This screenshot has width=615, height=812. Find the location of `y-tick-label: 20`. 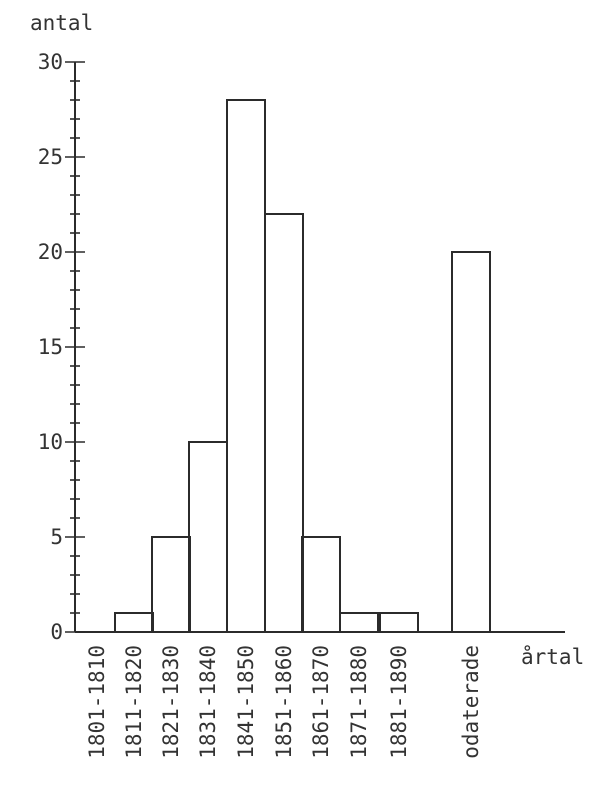

y-tick-label: 20 is located at coordinates (50, 252).